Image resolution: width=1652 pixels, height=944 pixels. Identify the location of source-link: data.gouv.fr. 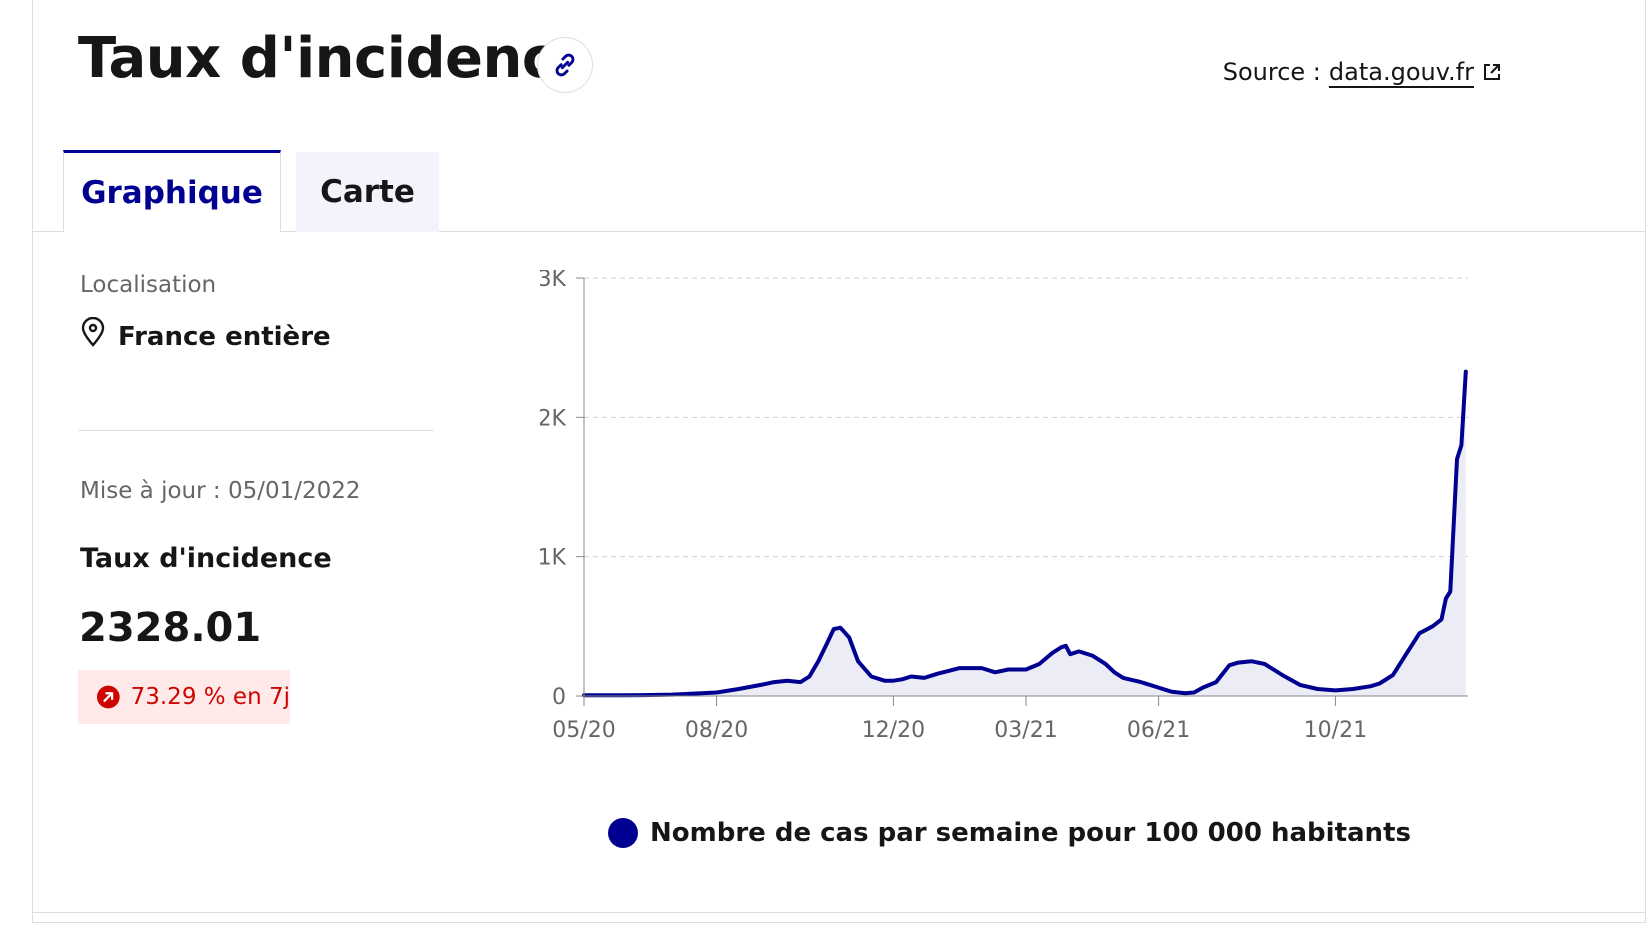
(1415, 72).